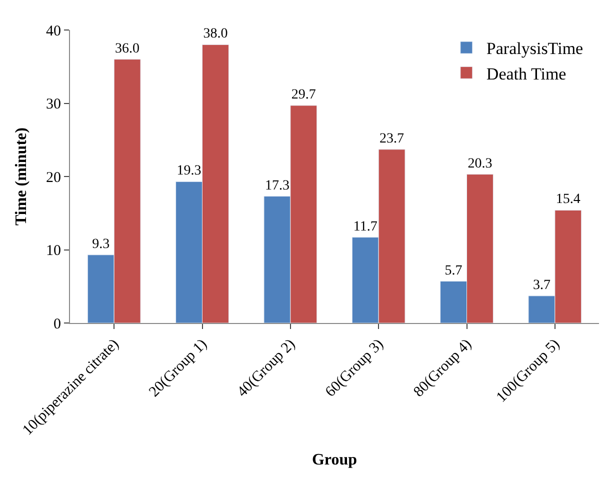 The image size is (614, 477). Describe the element at coordinates (215, 34) in the screenshot. I see `data-label: 38.0` at that location.